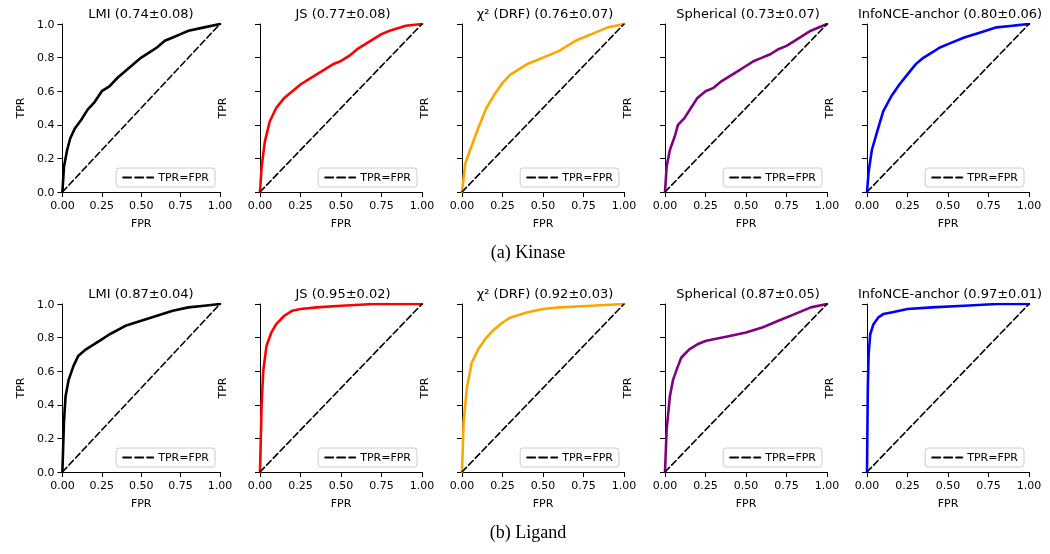  I want to click on chart-title: χ² (DRF) (0.76±0.07), so click(545, 13).